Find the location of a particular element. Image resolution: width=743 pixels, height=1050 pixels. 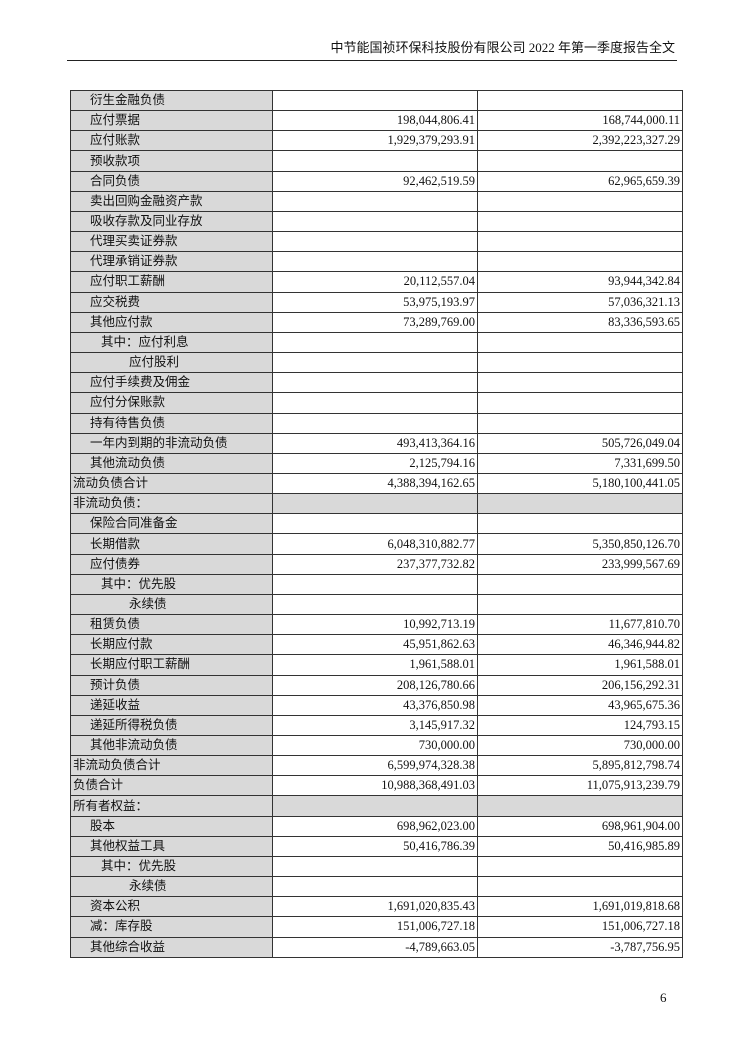

table-row: 负债合计 10,988,368,491.03 11,075,913,239.79 is located at coordinates (376, 786).